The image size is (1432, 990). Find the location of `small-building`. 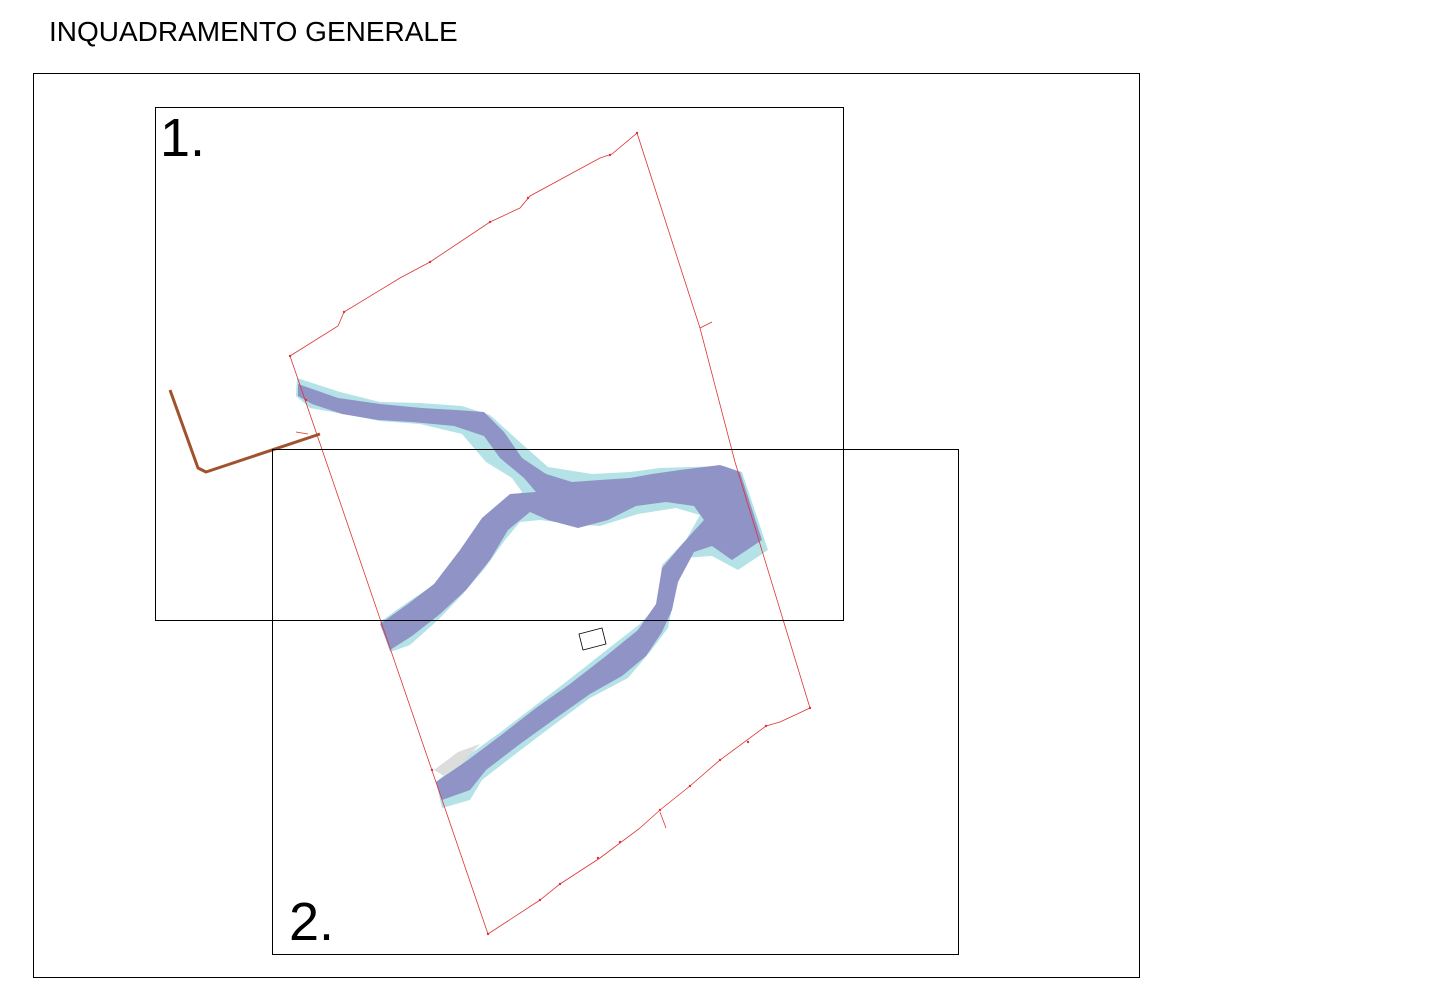

small-building is located at coordinates (592, 639).